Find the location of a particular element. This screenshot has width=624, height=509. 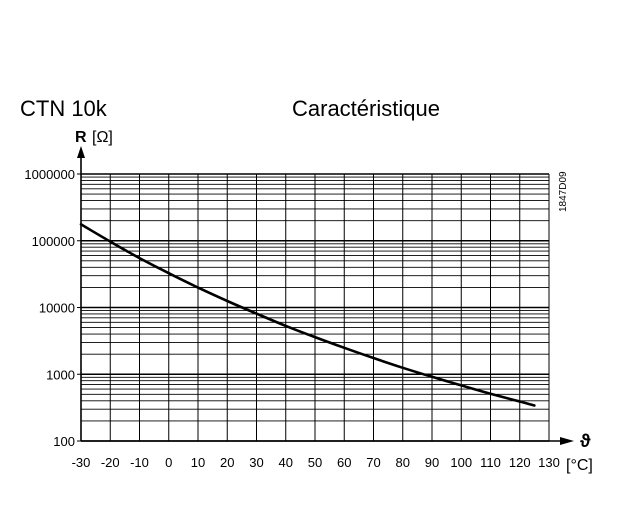

x-tick-label: 70 is located at coordinates (373, 462).